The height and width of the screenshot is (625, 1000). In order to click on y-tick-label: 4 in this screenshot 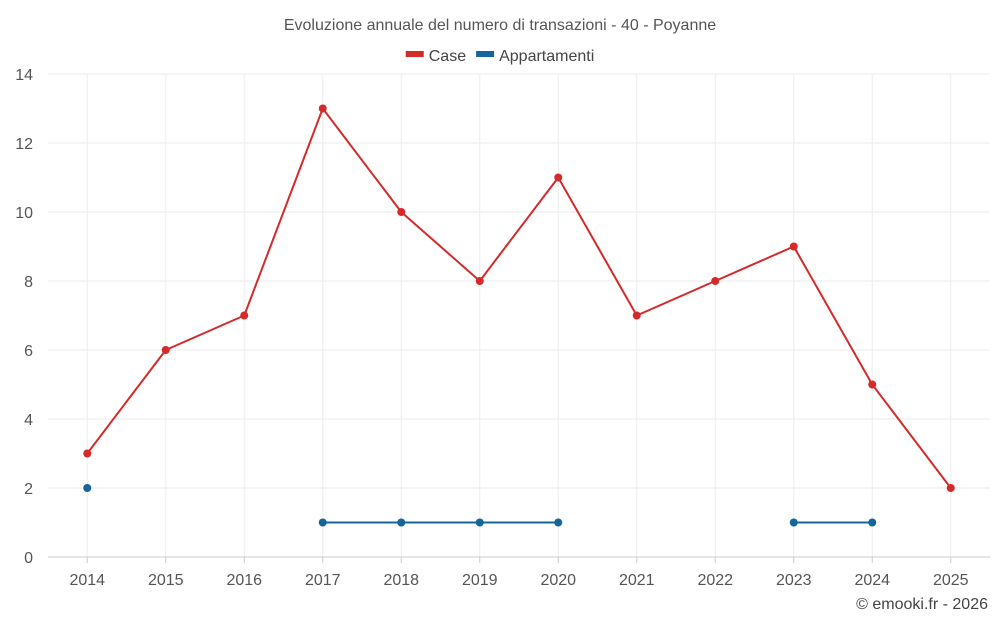, I will do `click(28, 420)`.